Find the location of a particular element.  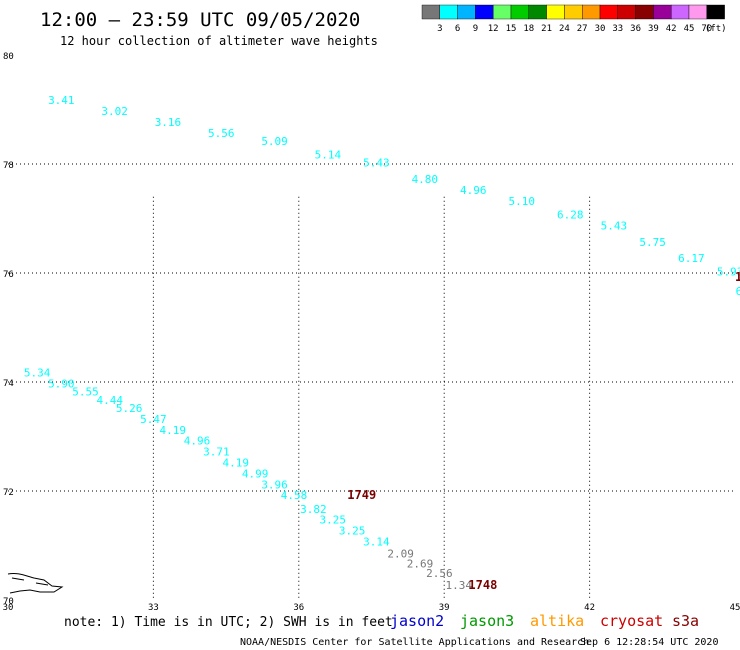

wave-height-label: 4.99 is located at coordinates (255, 473).